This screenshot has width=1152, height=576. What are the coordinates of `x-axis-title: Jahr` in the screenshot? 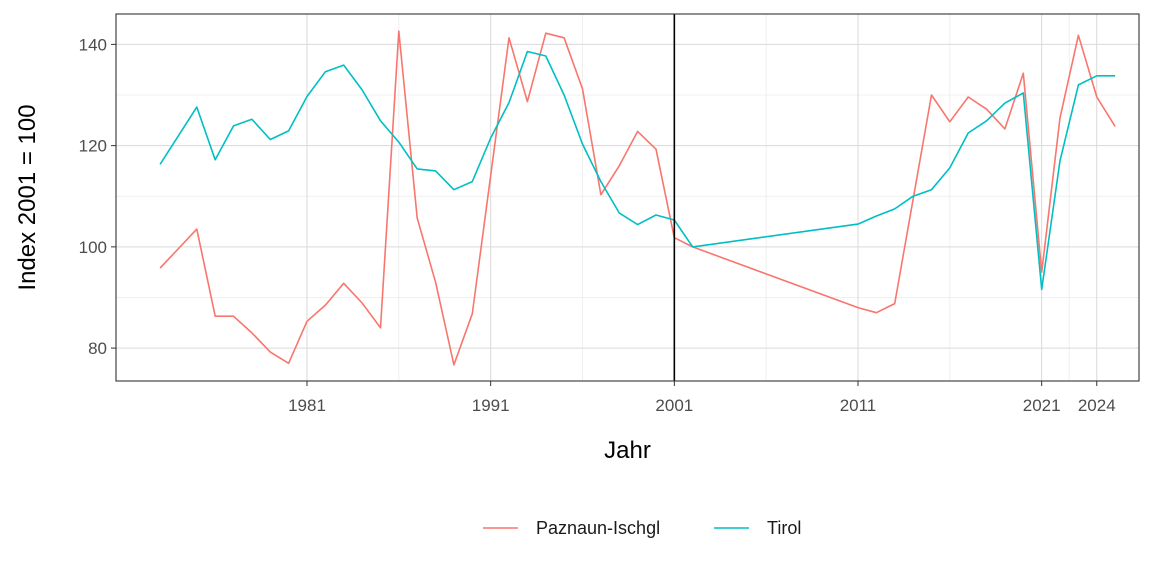 It's located at (627, 450).